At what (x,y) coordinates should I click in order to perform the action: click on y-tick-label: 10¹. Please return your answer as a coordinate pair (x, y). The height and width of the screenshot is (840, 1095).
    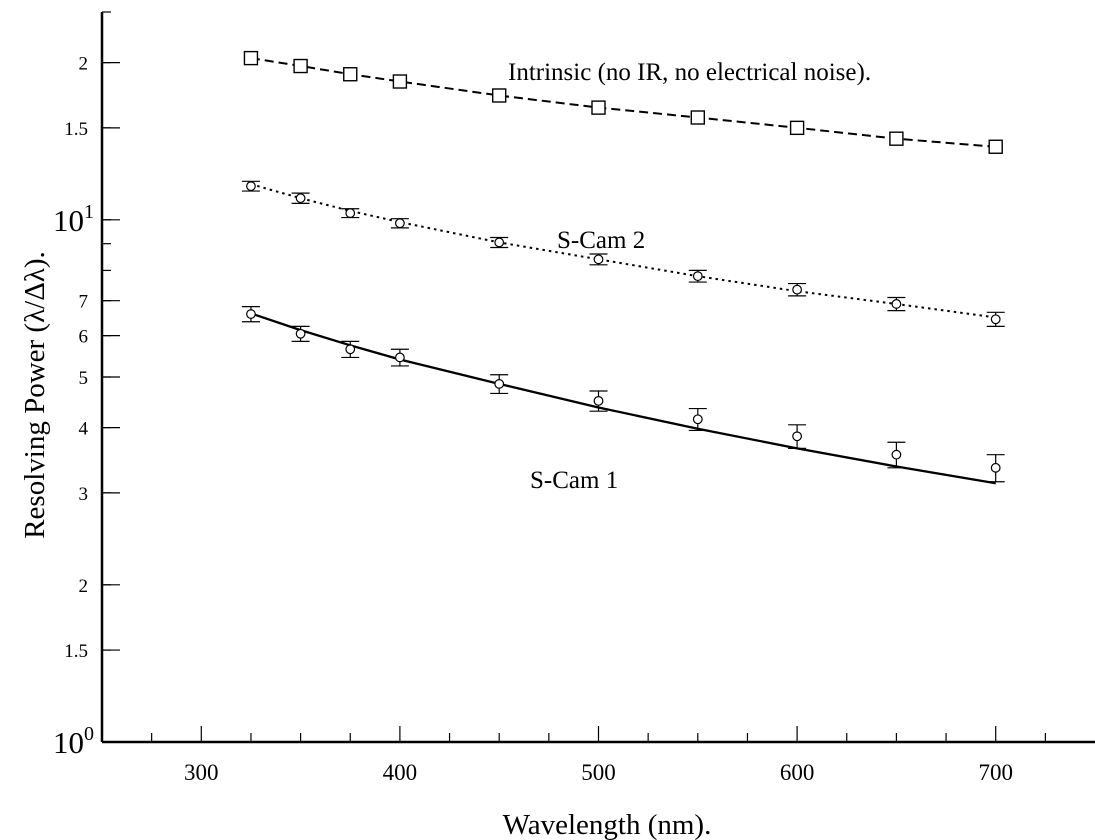
    Looking at the image, I should click on (73, 219).